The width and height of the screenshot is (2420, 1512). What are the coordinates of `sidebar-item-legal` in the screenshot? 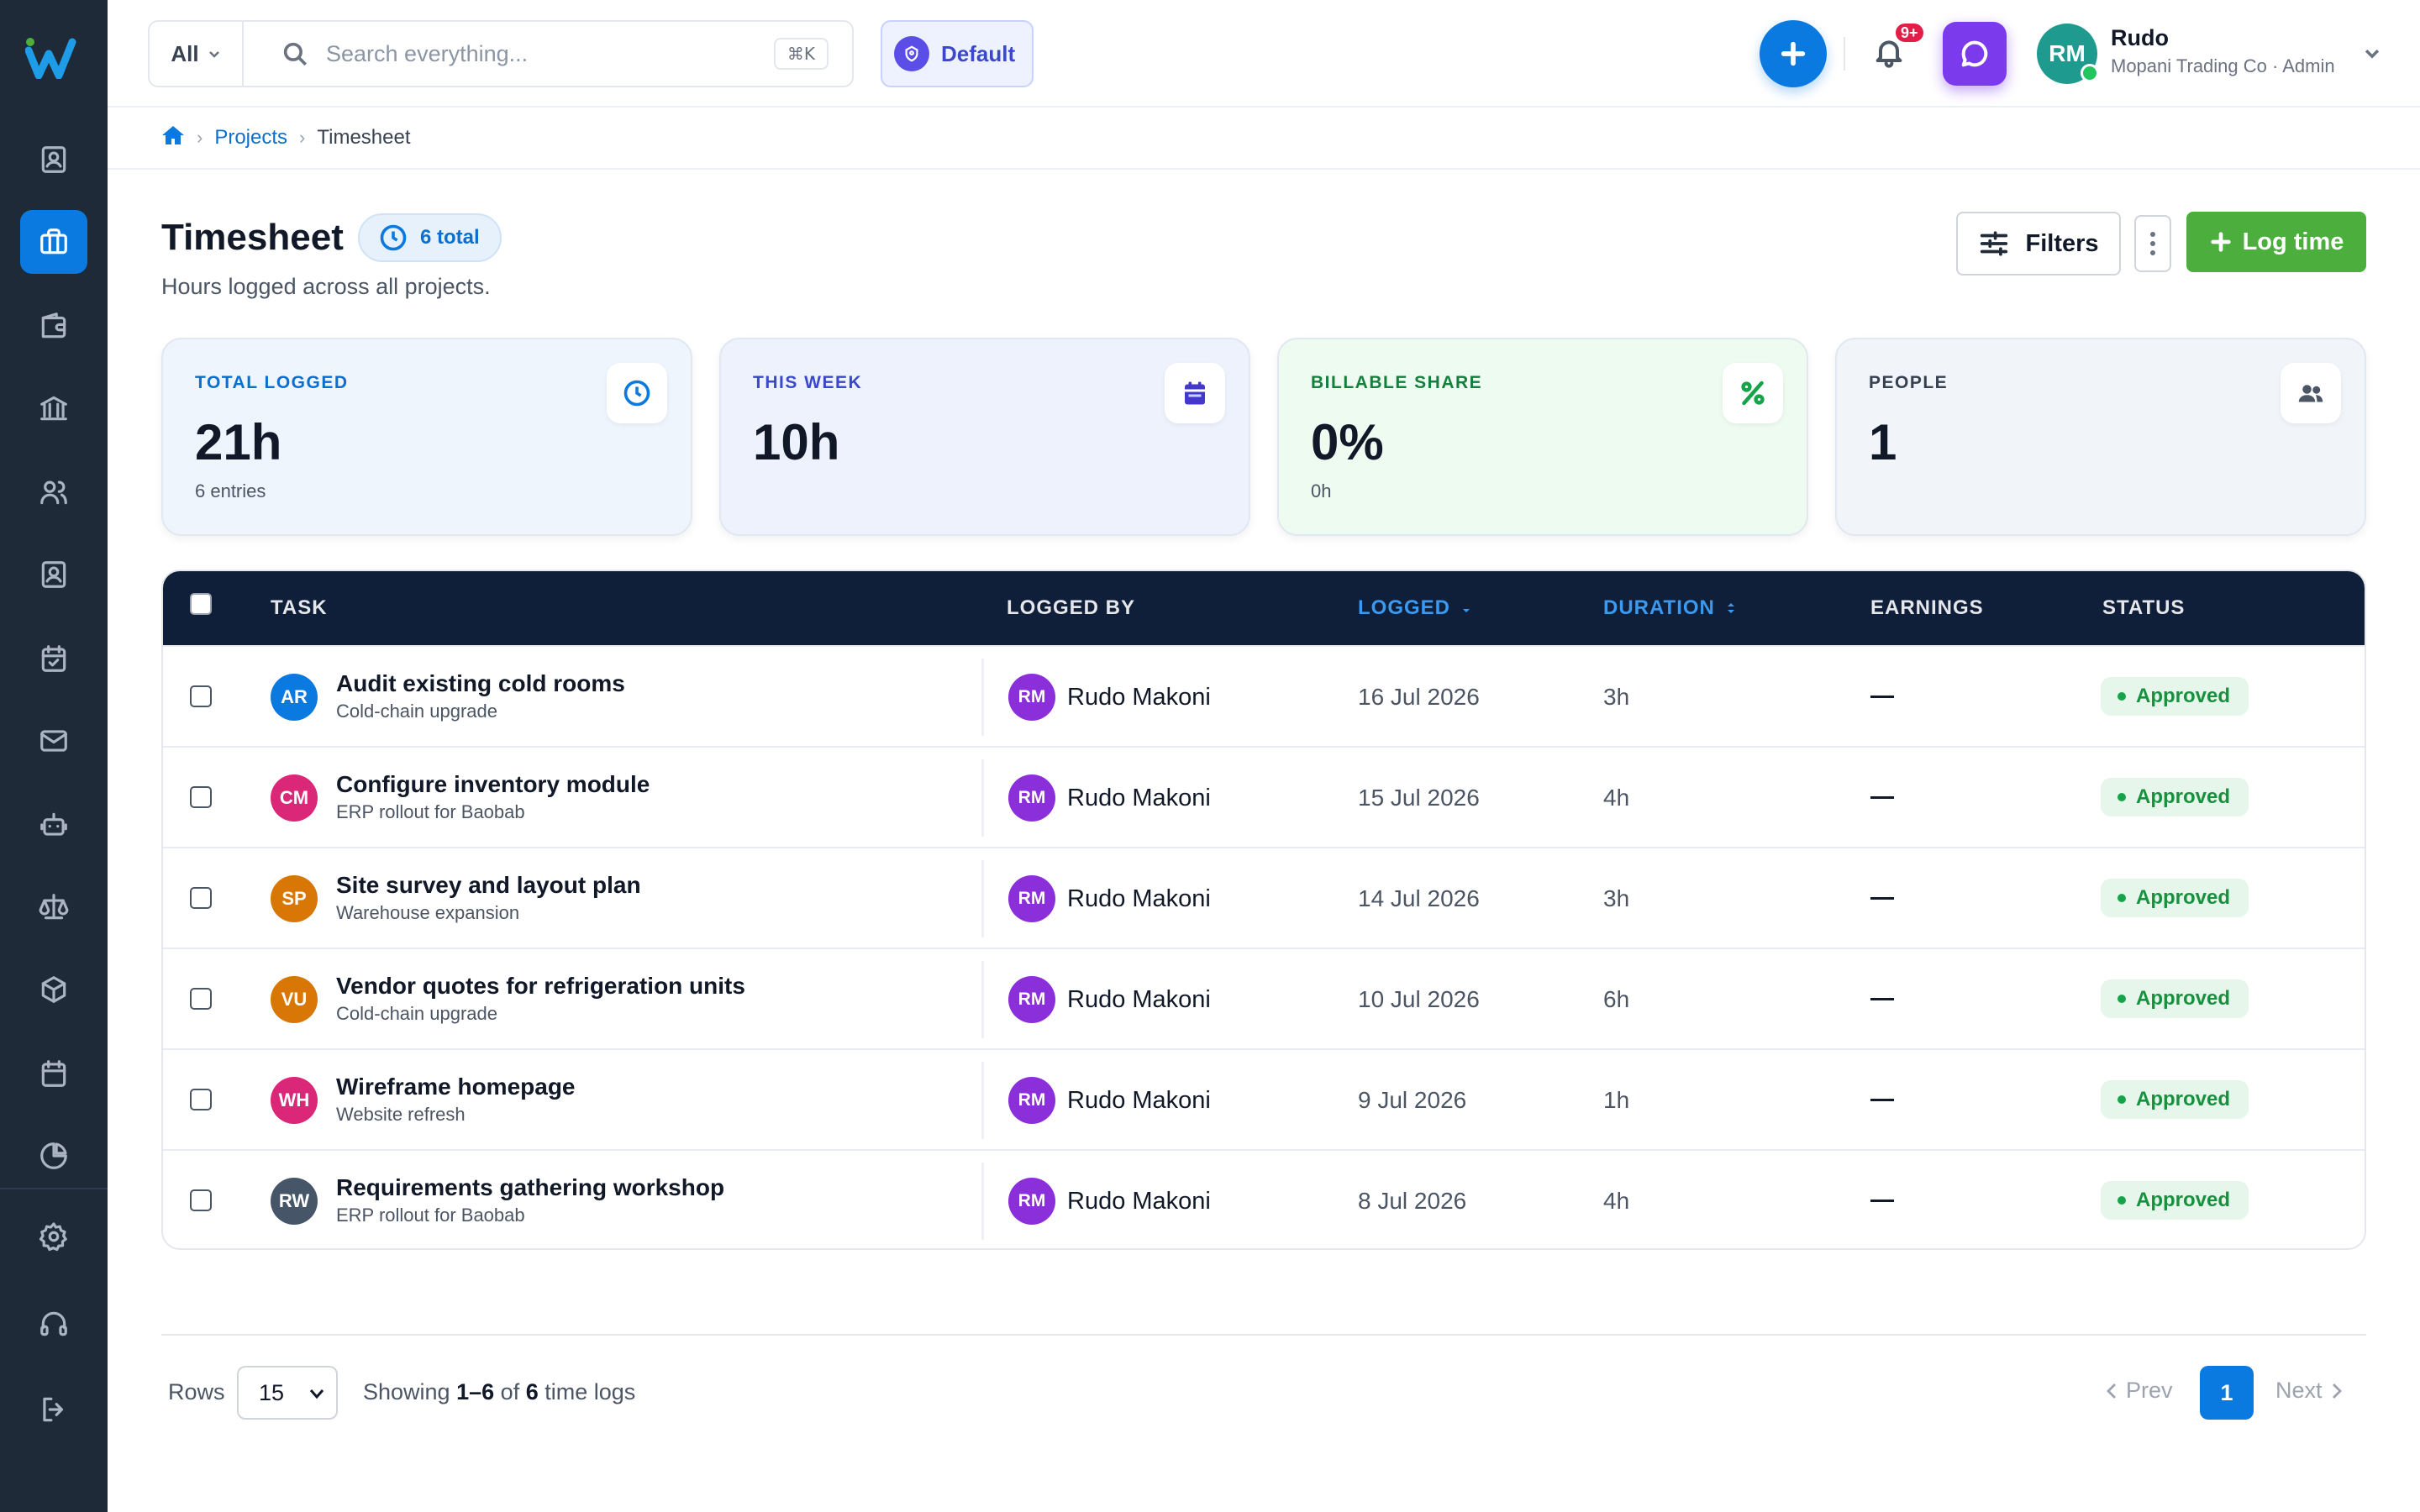 It's located at (53, 907).